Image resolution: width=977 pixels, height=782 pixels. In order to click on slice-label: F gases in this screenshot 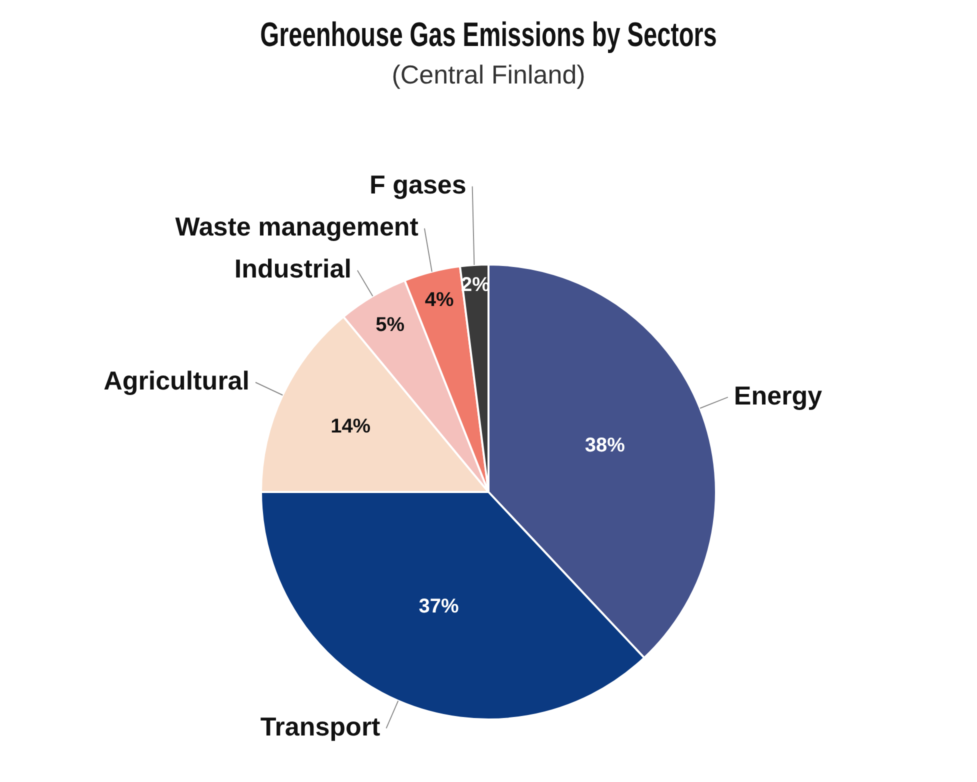, I will do `click(418, 185)`.